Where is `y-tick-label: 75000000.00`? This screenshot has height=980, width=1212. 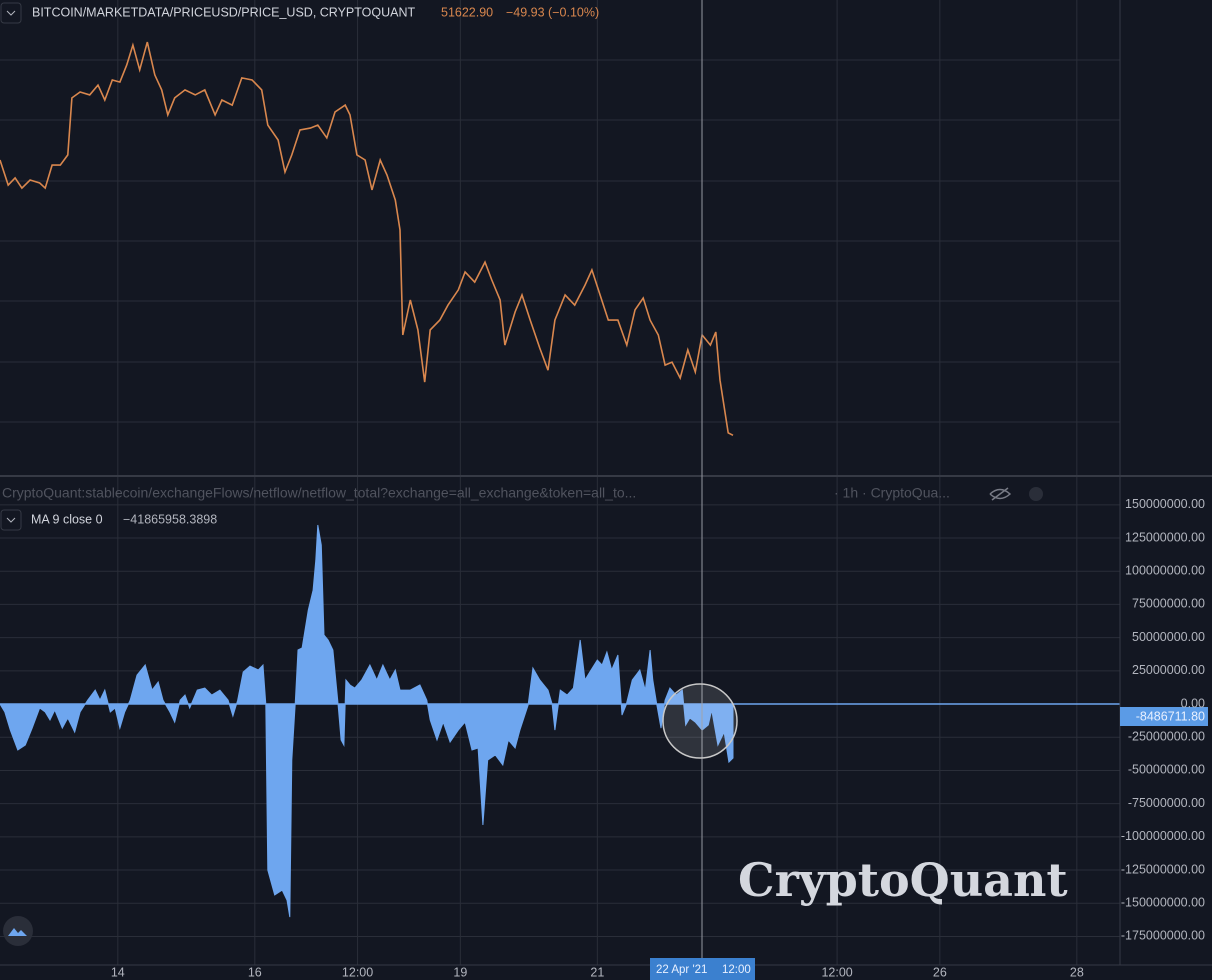
y-tick-label: 75000000.00 is located at coordinates (1168, 604).